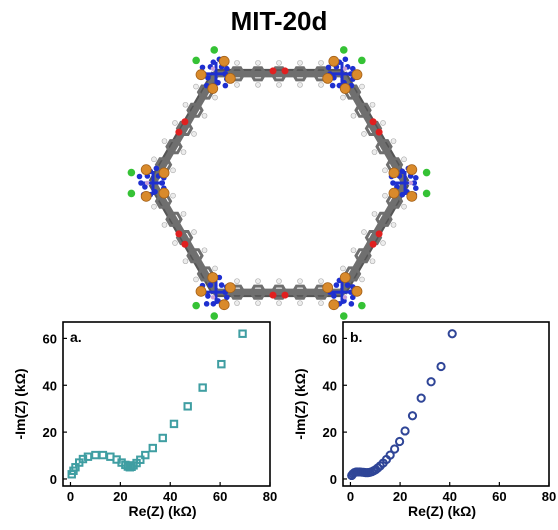 The width and height of the screenshot is (558, 530). Describe the element at coordinates (356, 337) in the screenshot. I see `panel-label: b.` at that location.